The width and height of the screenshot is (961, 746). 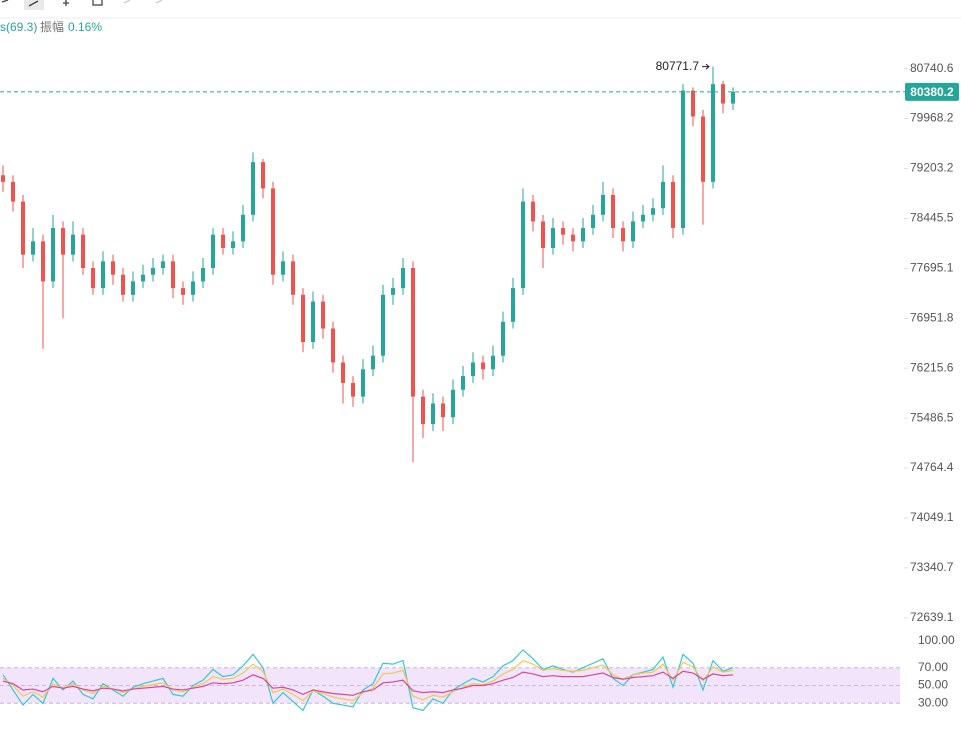 I want to click on toolbar, so click(x=82, y=5).